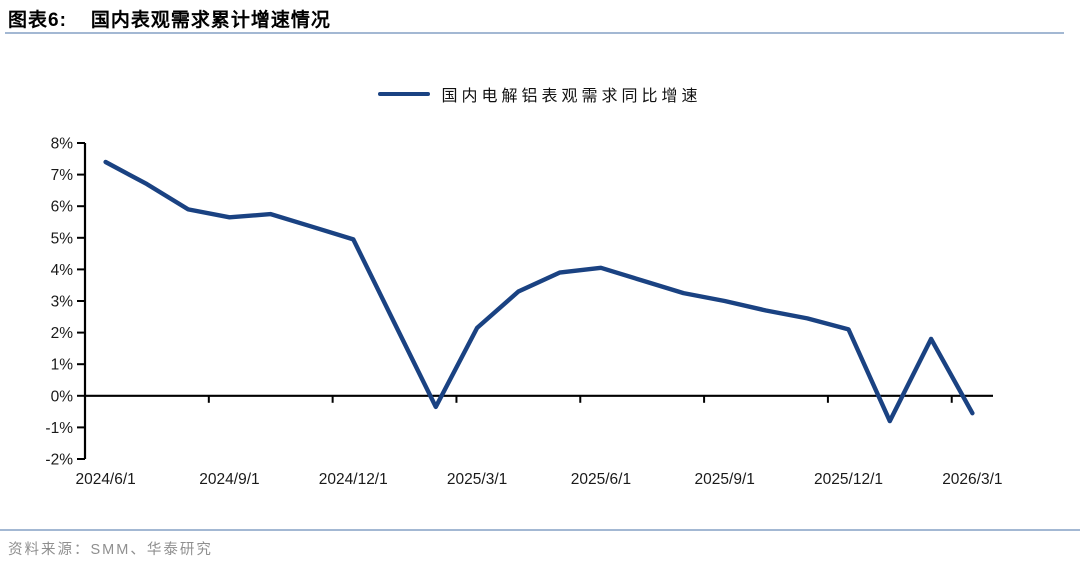 The width and height of the screenshot is (1080, 565). I want to click on y-tick-label: 5%, so click(62, 238).